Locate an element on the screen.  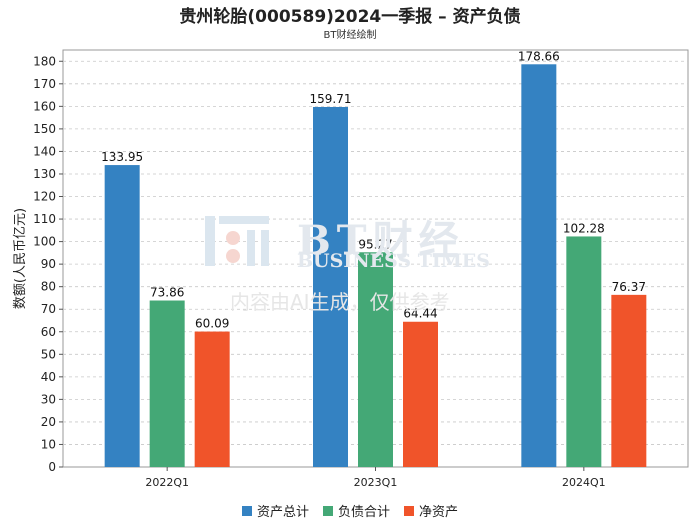
bar-data-label: 95.27 is located at coordinates (375, 244).